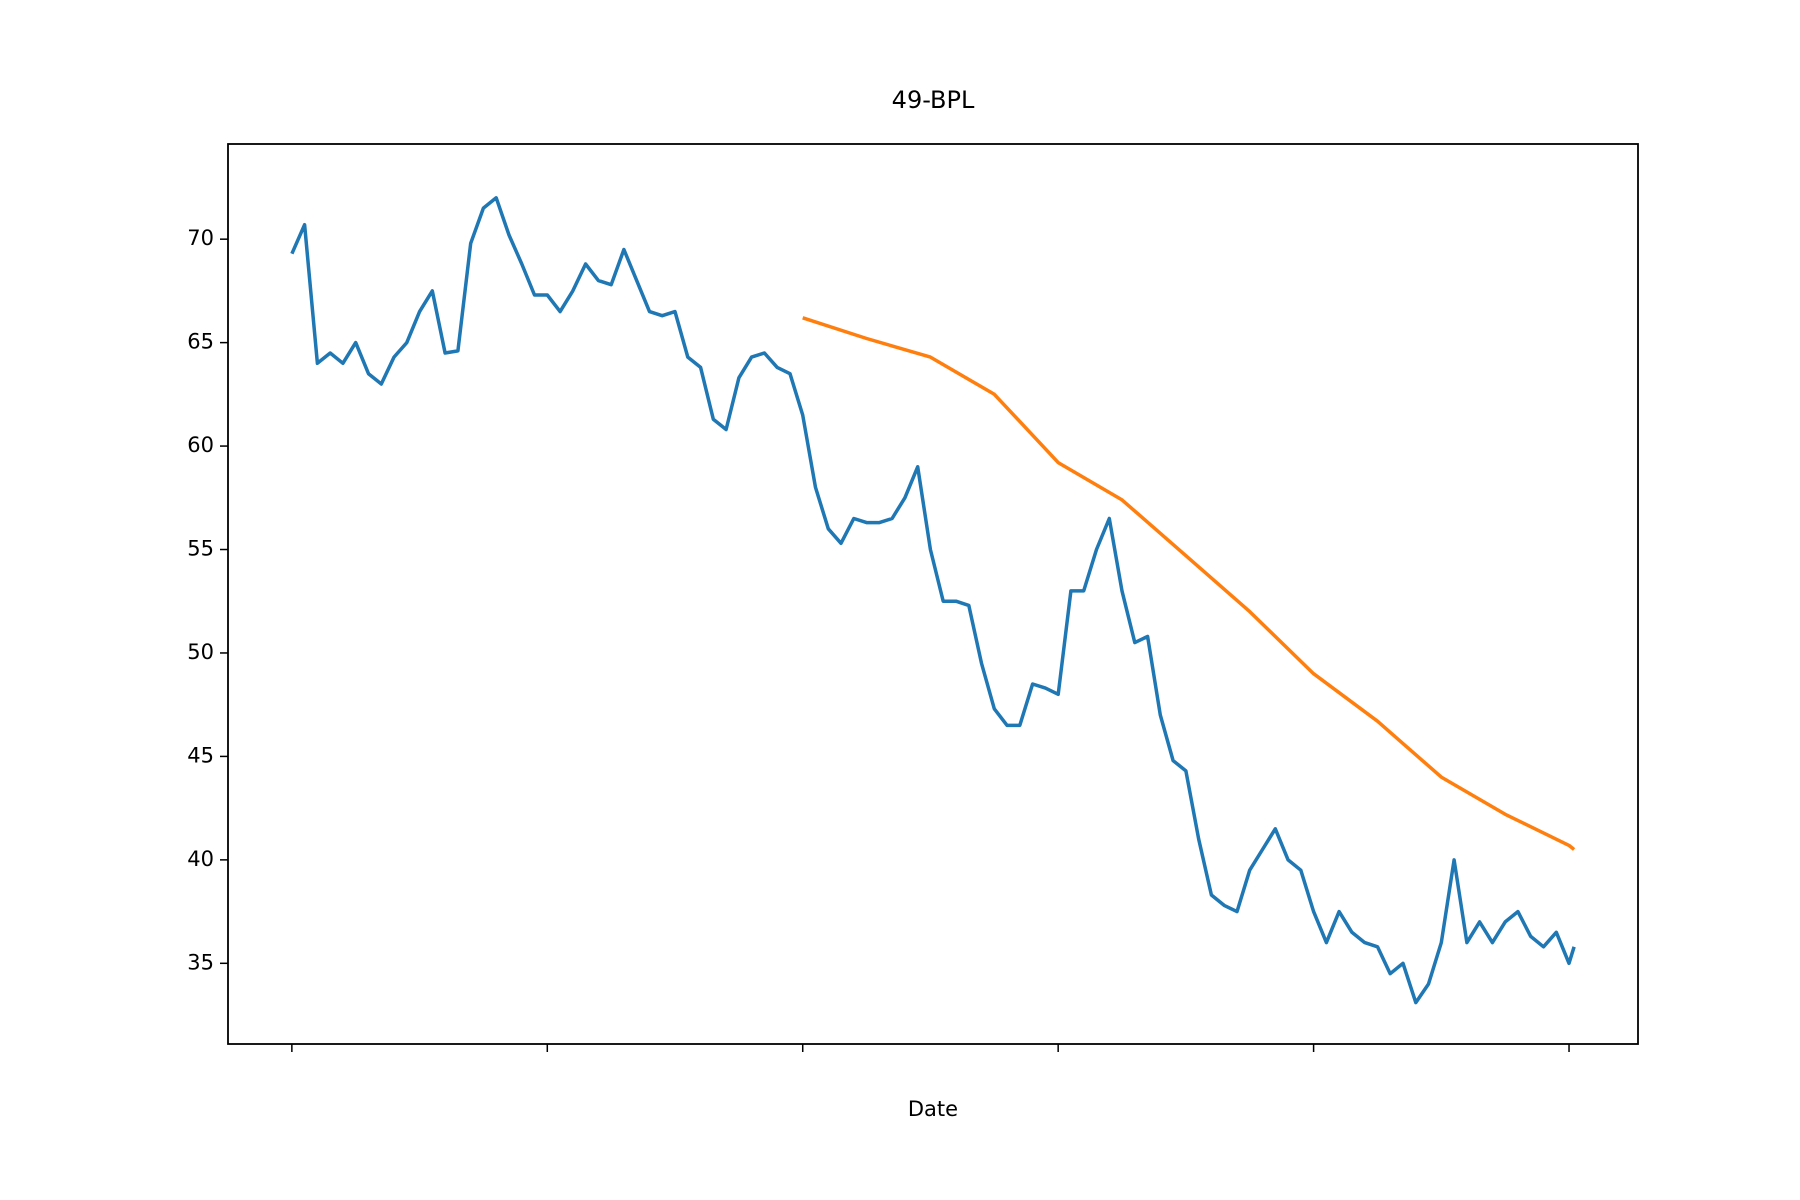 The width and height of the screenshot is (1800, 1200). I want to click on y-tick-label: 45, so click(200, 755).